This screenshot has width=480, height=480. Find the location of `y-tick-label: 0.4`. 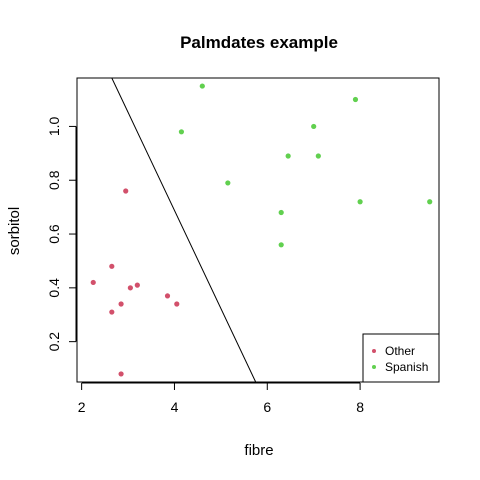

y-tick-label: 0.4 is located at coordinates (54, 288).